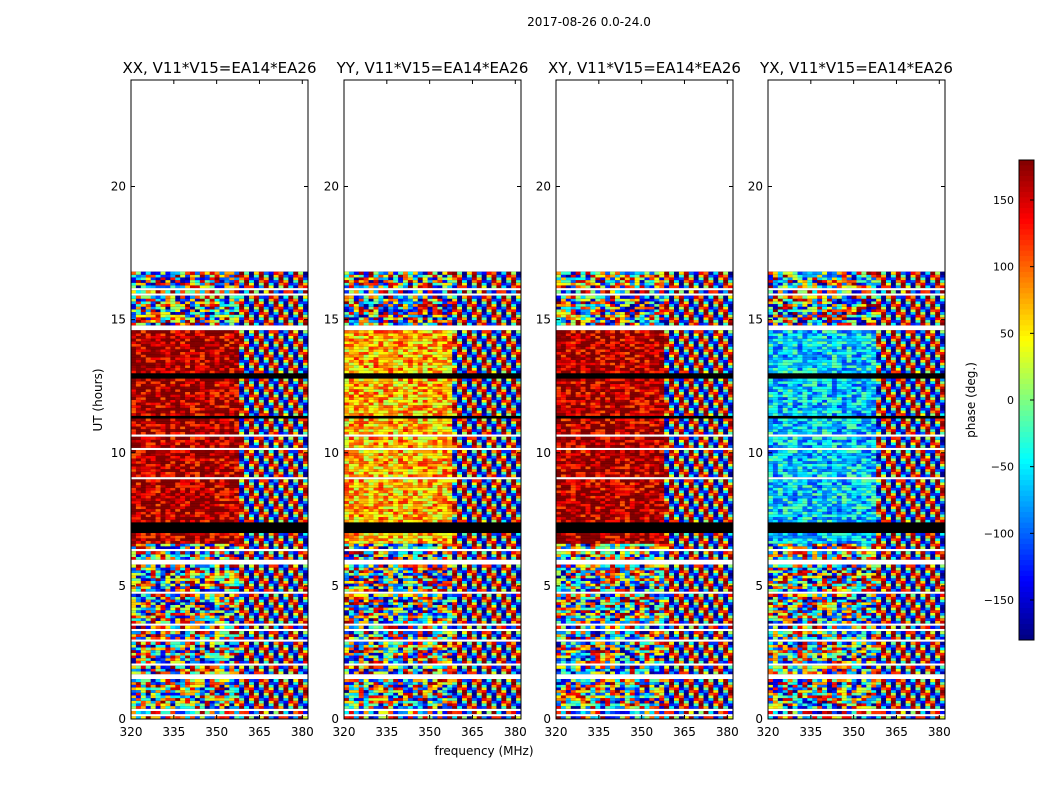 The image size is (1050, 800). I want to click on panel-title: YY, V11*V15=EA14*EA26, so click(432, 68).